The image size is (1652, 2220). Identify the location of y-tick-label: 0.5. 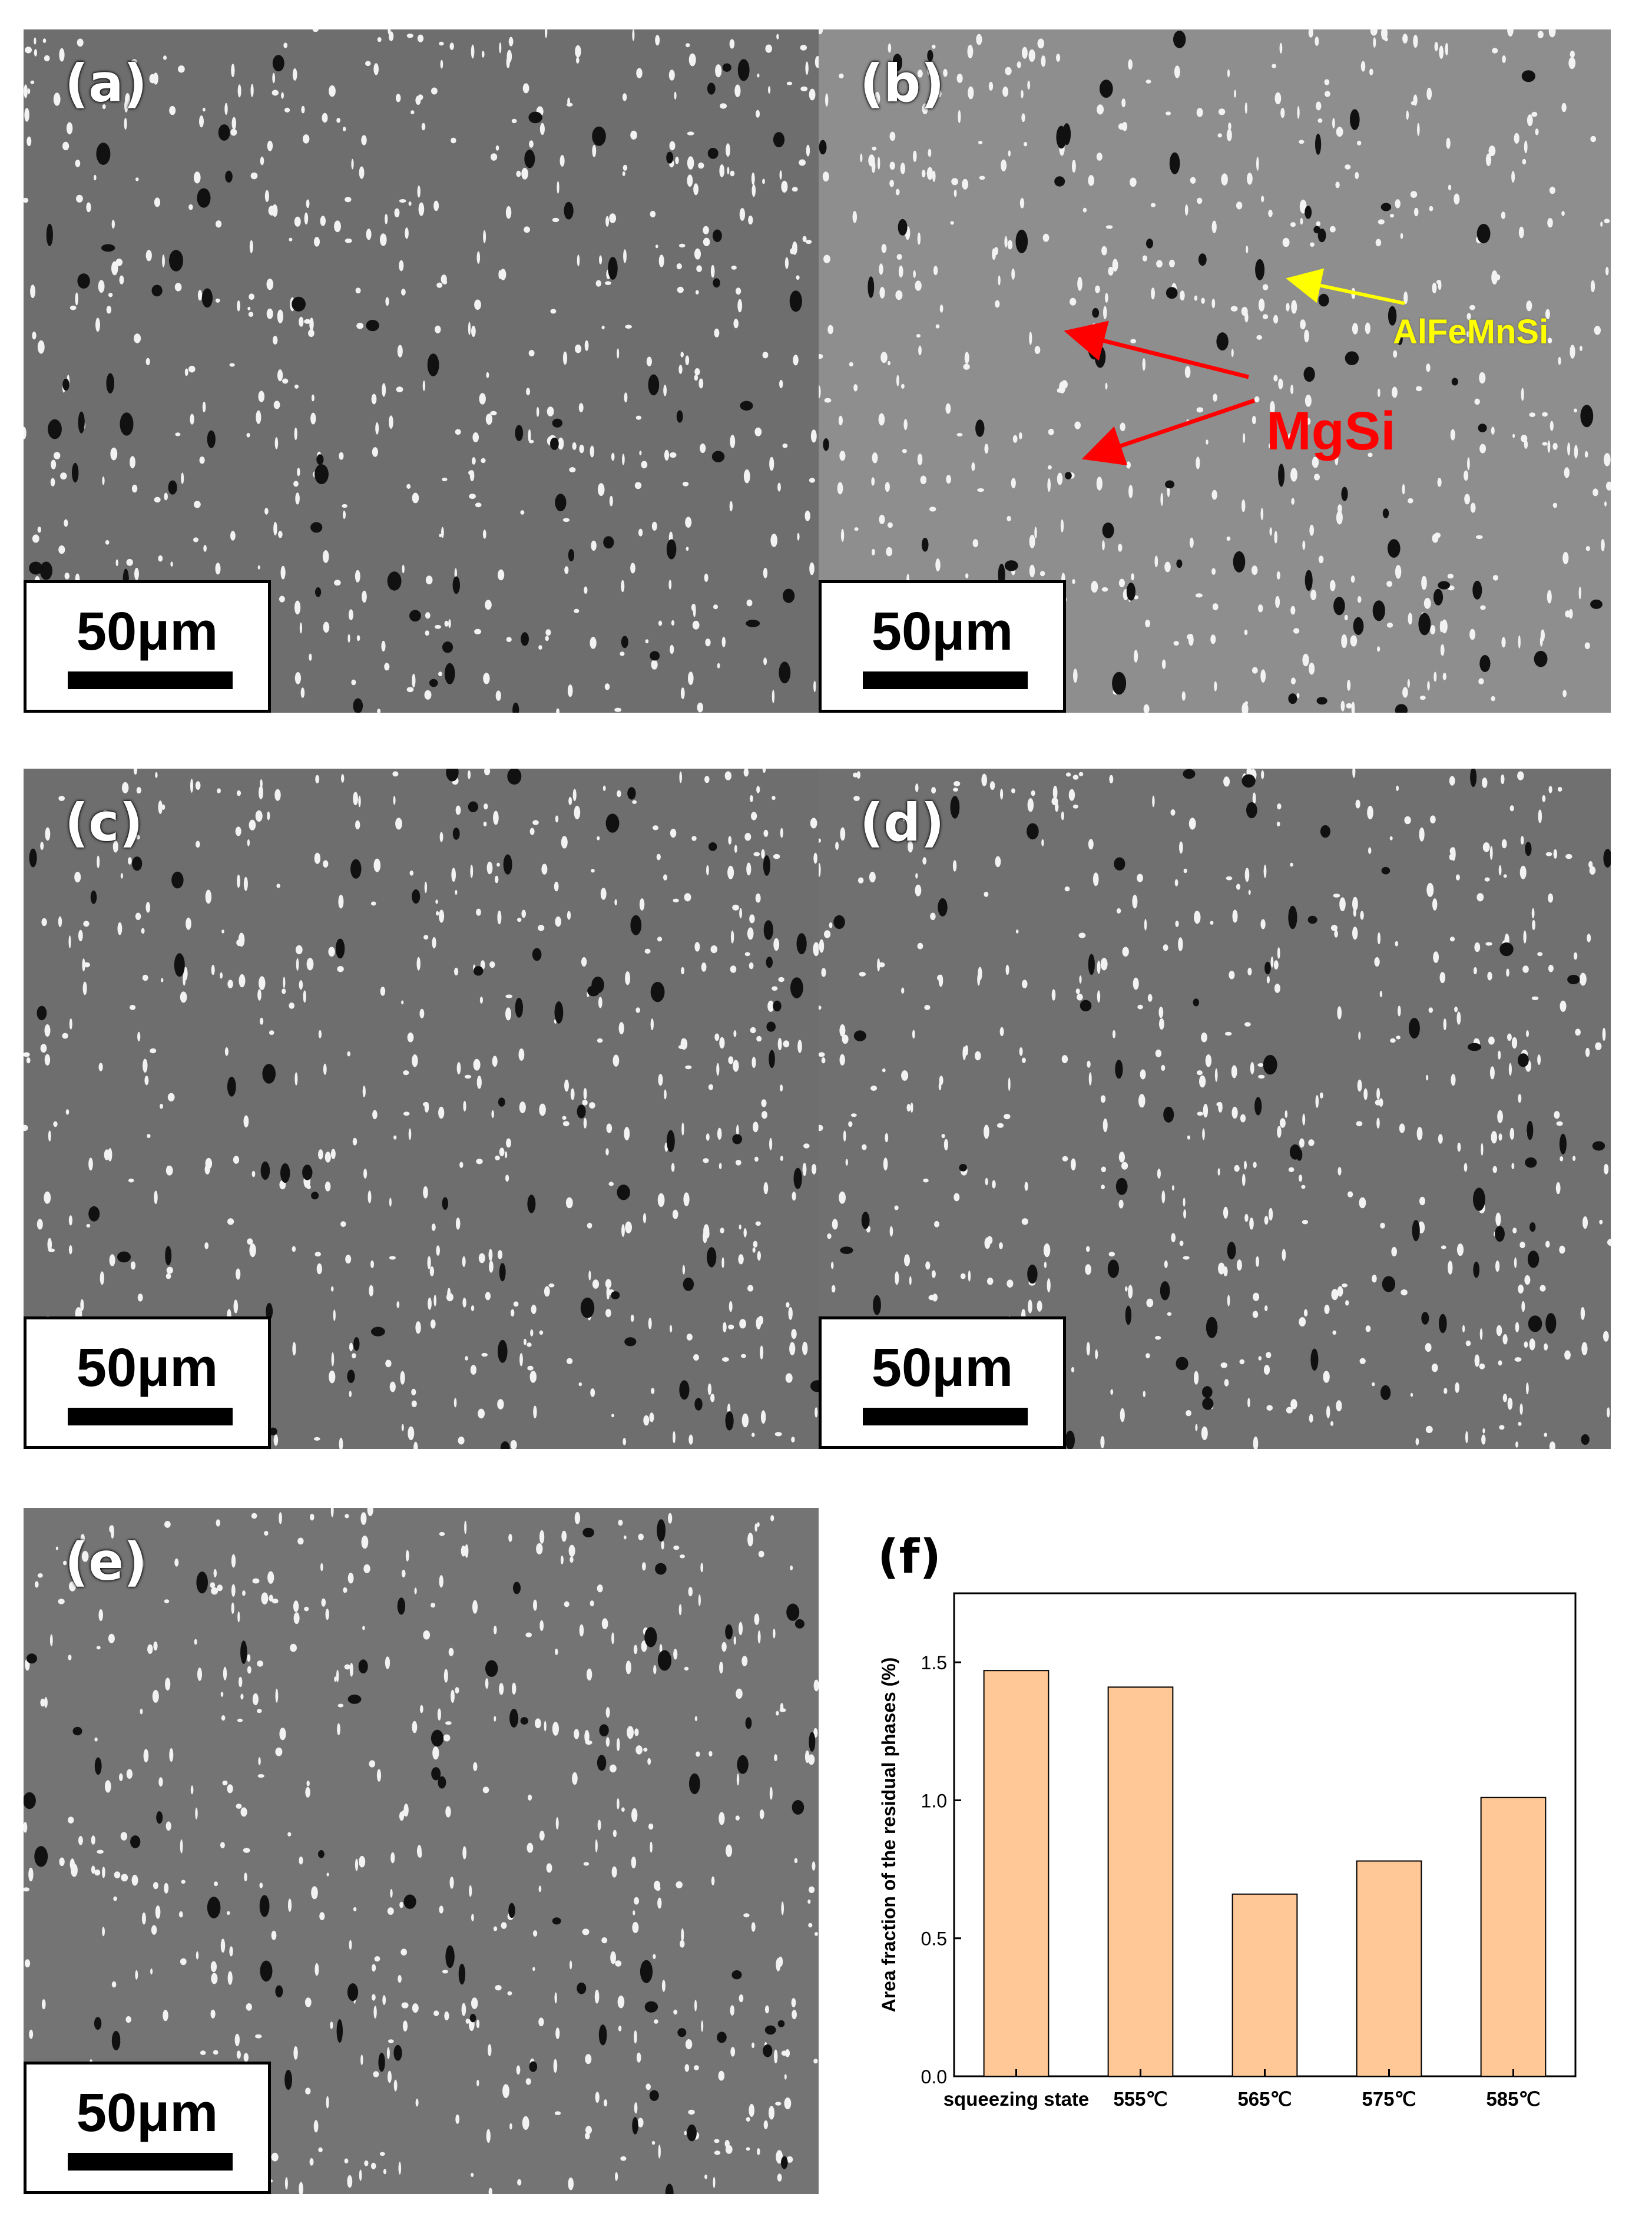
(934, 1939).